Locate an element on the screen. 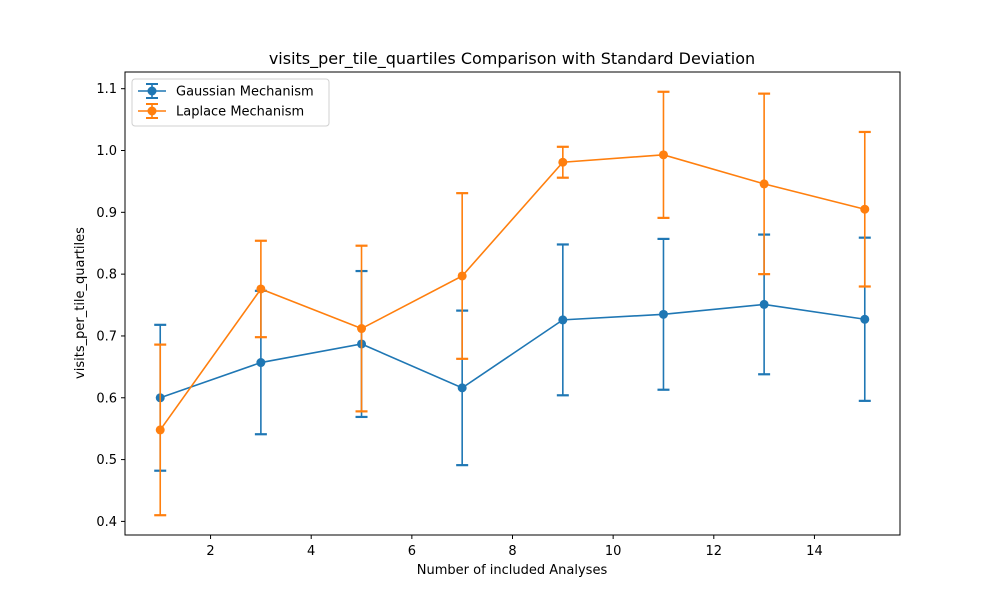 The width and height of the screenshot is (1000, 600). y-tick-label: 0.4 is located at coordinates (106, 522).